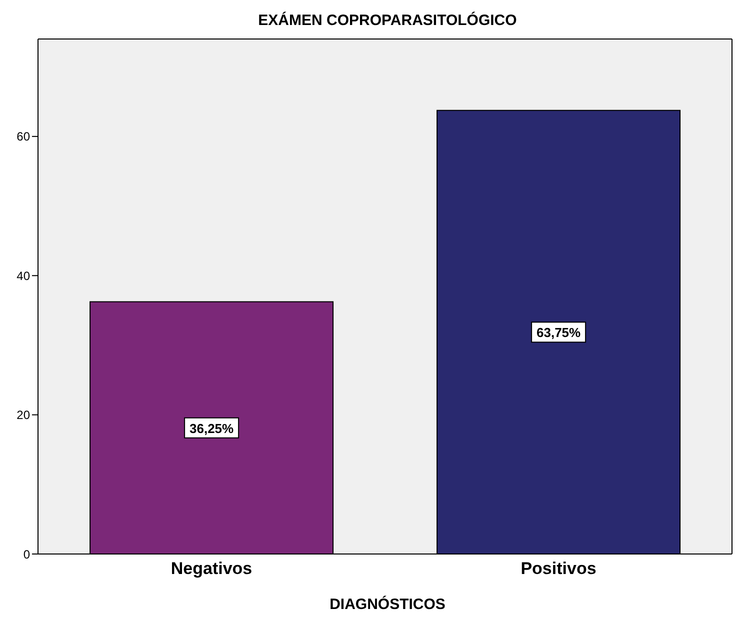 This screenshot has width=745, height=623. Describe the element at coordinates (212, 428) in the screenshot. I see `data-label: 36,25%` at that location.